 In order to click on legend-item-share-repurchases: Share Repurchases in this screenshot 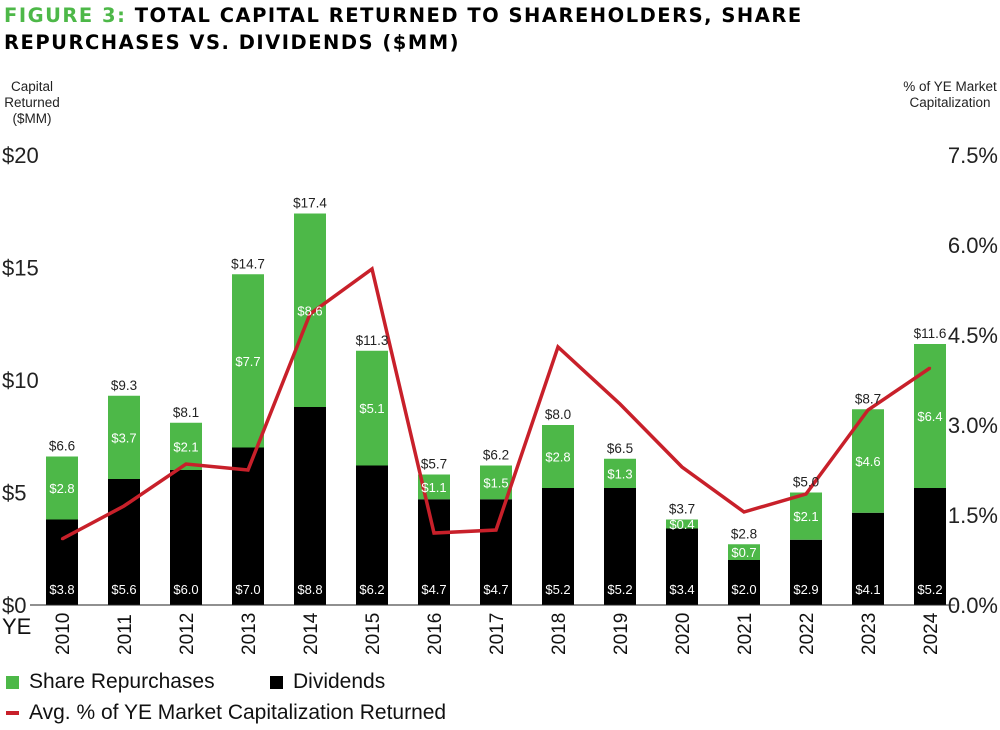, I will do `click(110, 682)`.